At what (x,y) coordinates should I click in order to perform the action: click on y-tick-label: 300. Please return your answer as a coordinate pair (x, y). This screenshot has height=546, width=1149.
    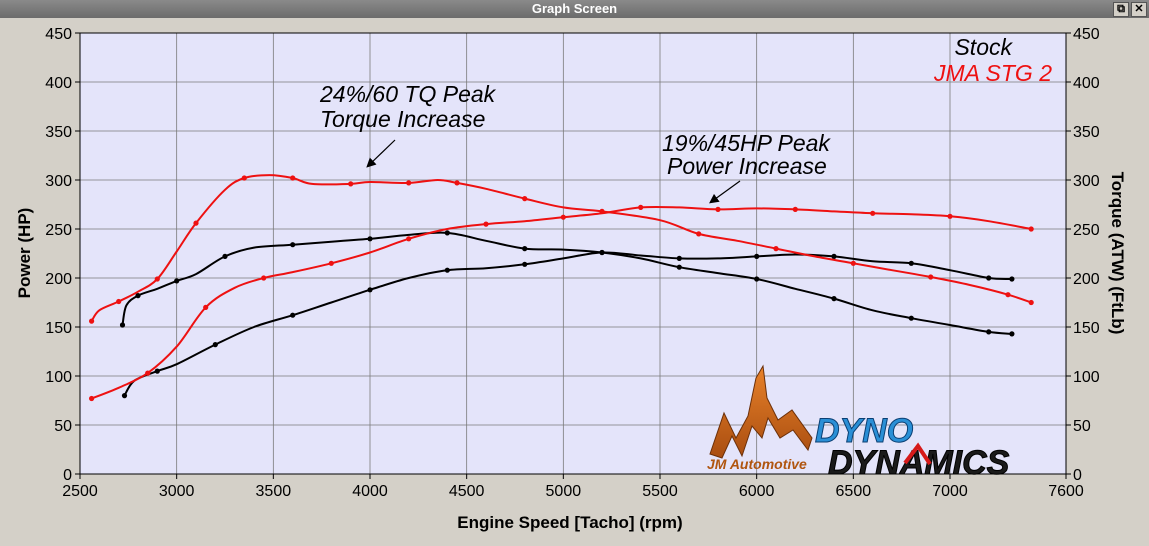
    Looking at the image, I should click on (58, 181).